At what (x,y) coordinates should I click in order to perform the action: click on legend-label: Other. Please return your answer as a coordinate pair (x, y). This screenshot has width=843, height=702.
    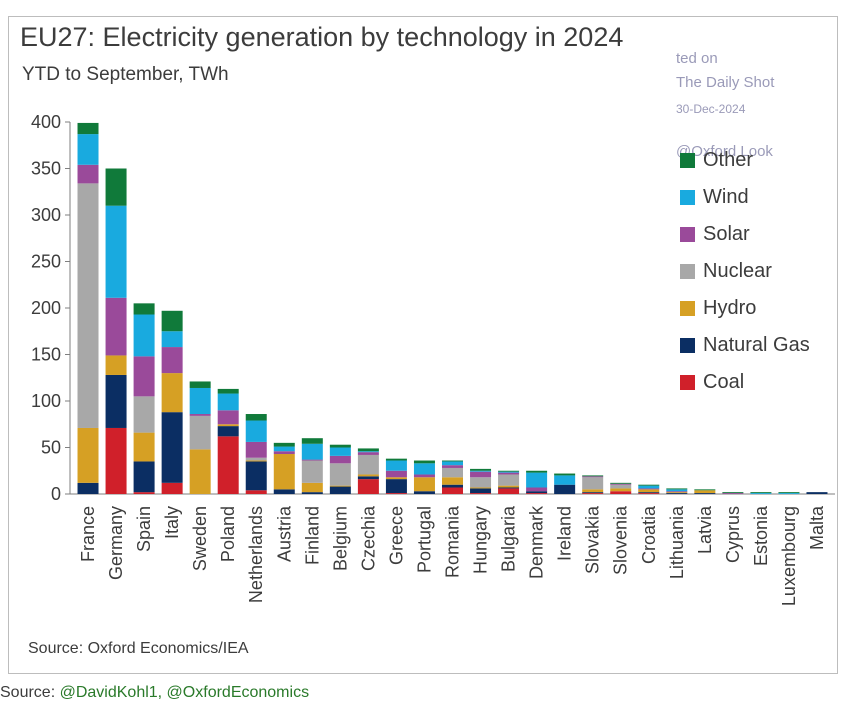
    Looking at the image, I should click on (728, 160).